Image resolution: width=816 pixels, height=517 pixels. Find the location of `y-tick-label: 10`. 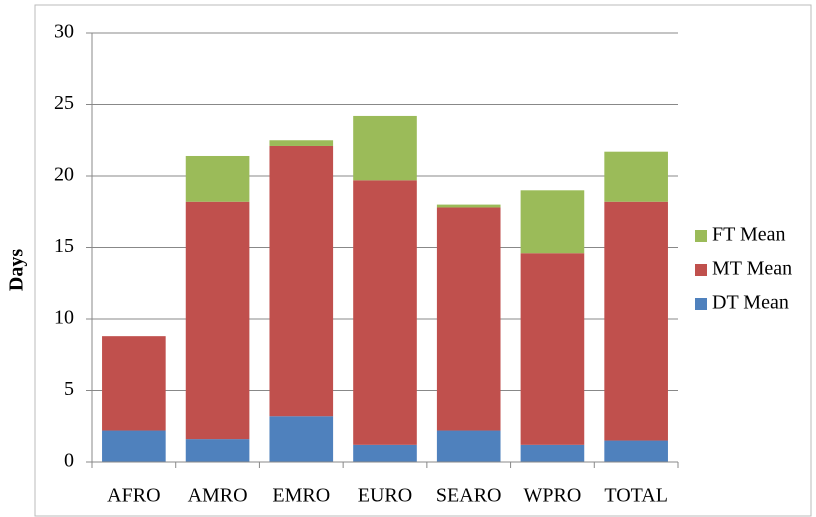

y-tick-label: 10 is located at coordinates (64, 318).